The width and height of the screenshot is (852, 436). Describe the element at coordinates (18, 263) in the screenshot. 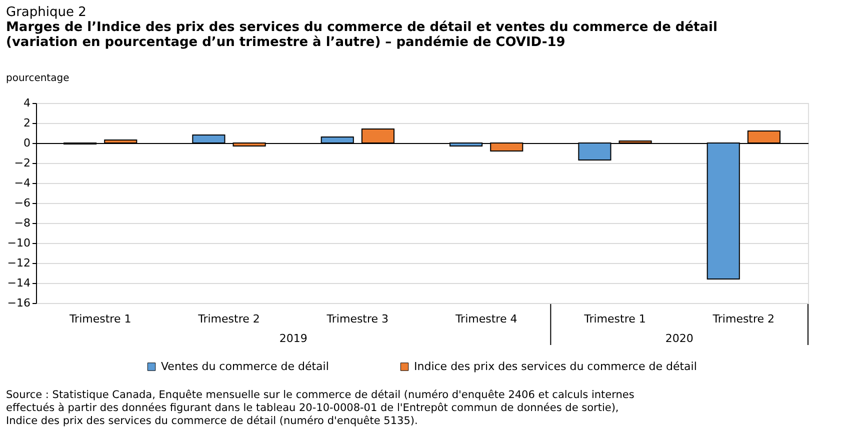

I see `y-tick-label: −12` at that location.